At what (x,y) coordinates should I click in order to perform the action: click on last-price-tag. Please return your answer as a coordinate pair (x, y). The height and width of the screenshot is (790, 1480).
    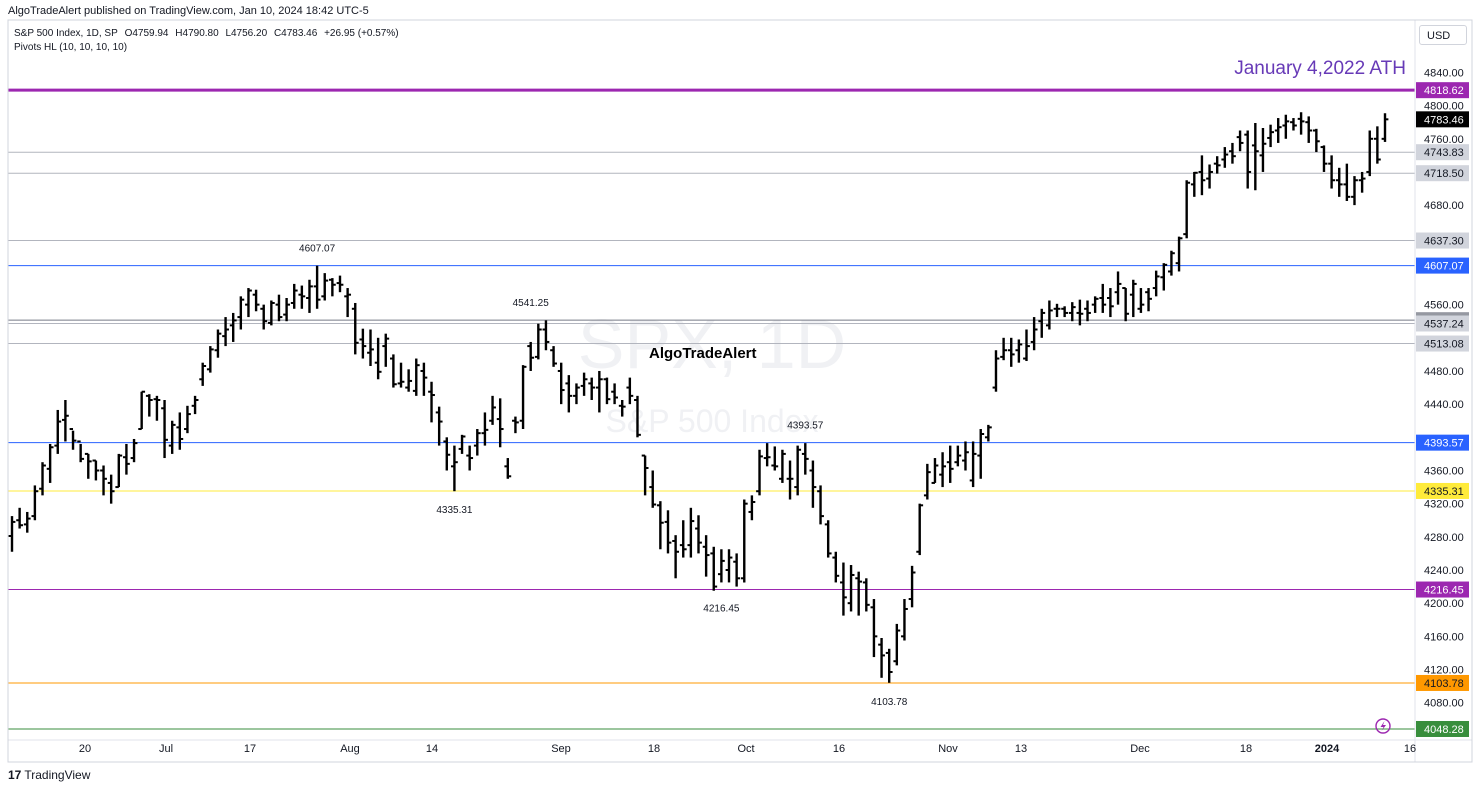
    Looking at the image, I should click on (1442, 119).